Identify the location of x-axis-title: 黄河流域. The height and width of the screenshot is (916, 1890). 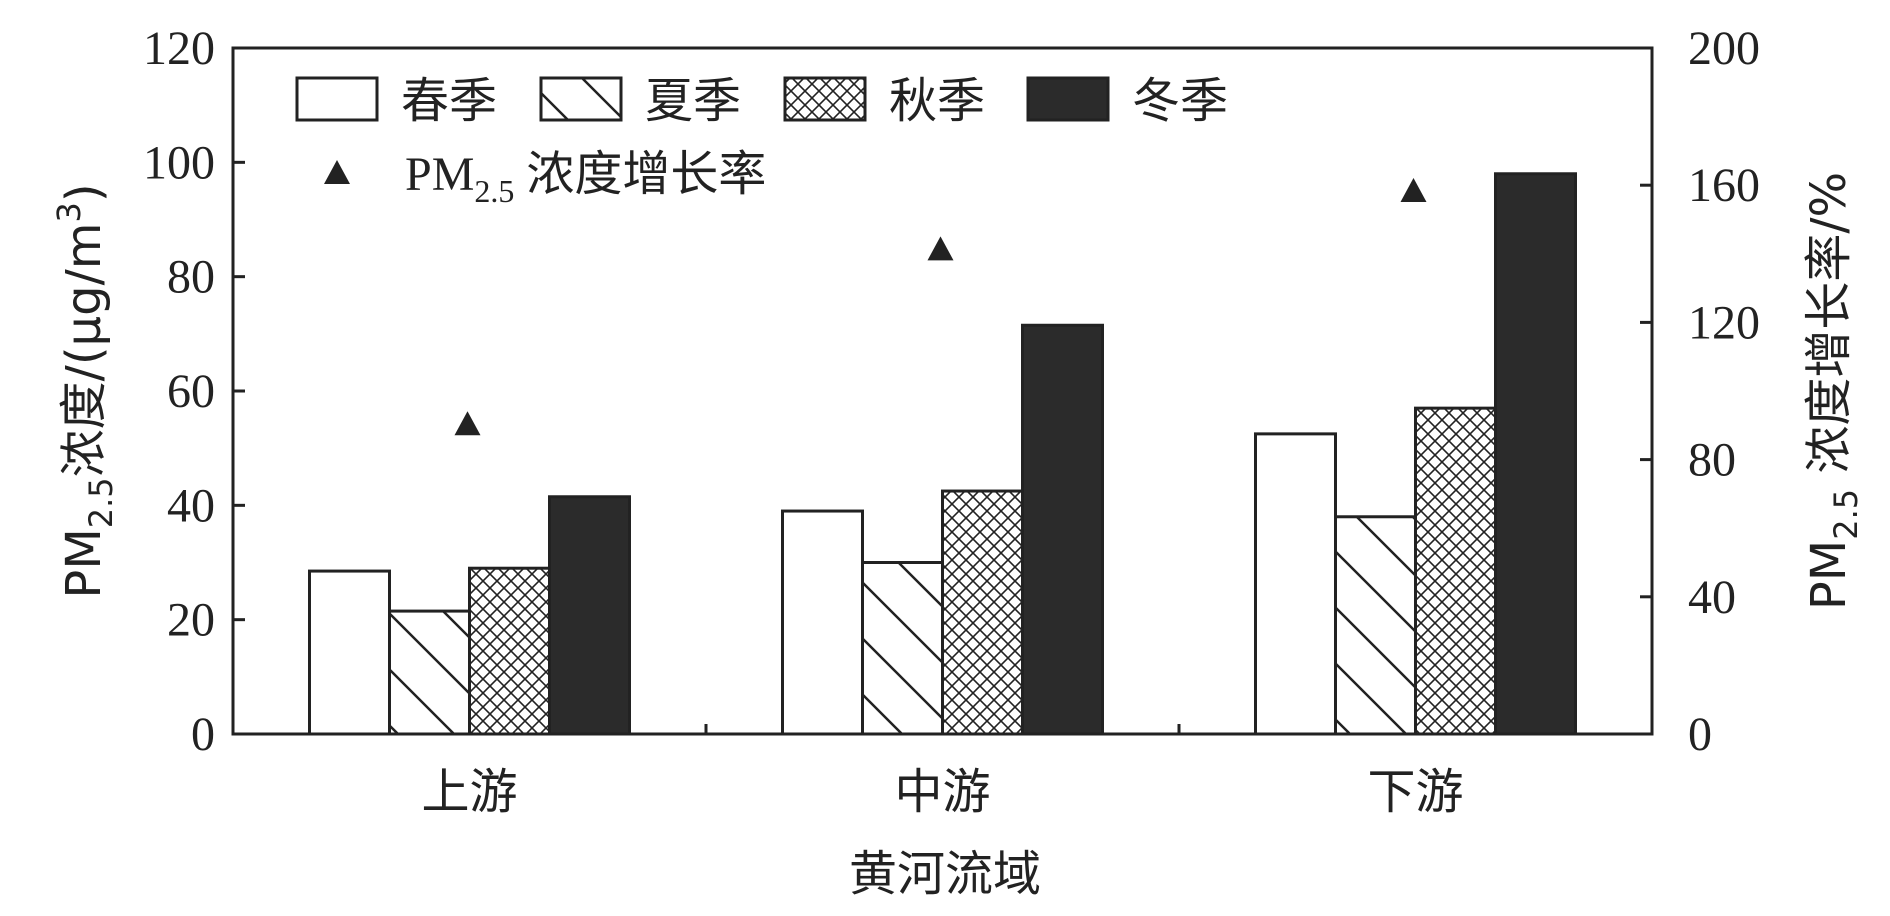
(945, 874).